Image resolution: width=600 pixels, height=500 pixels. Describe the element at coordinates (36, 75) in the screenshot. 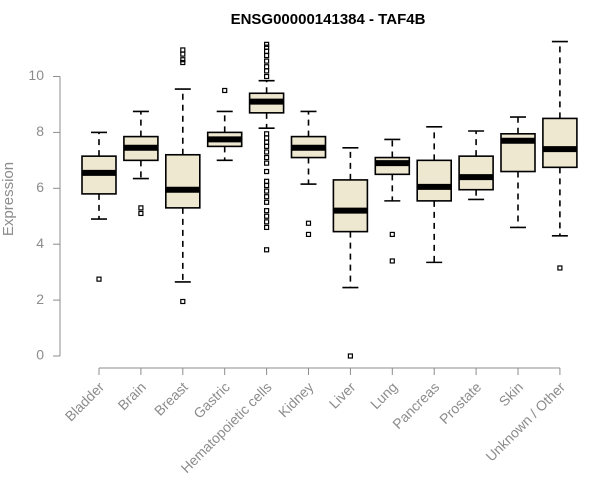

I see `y-tick-label: 10` at that location.